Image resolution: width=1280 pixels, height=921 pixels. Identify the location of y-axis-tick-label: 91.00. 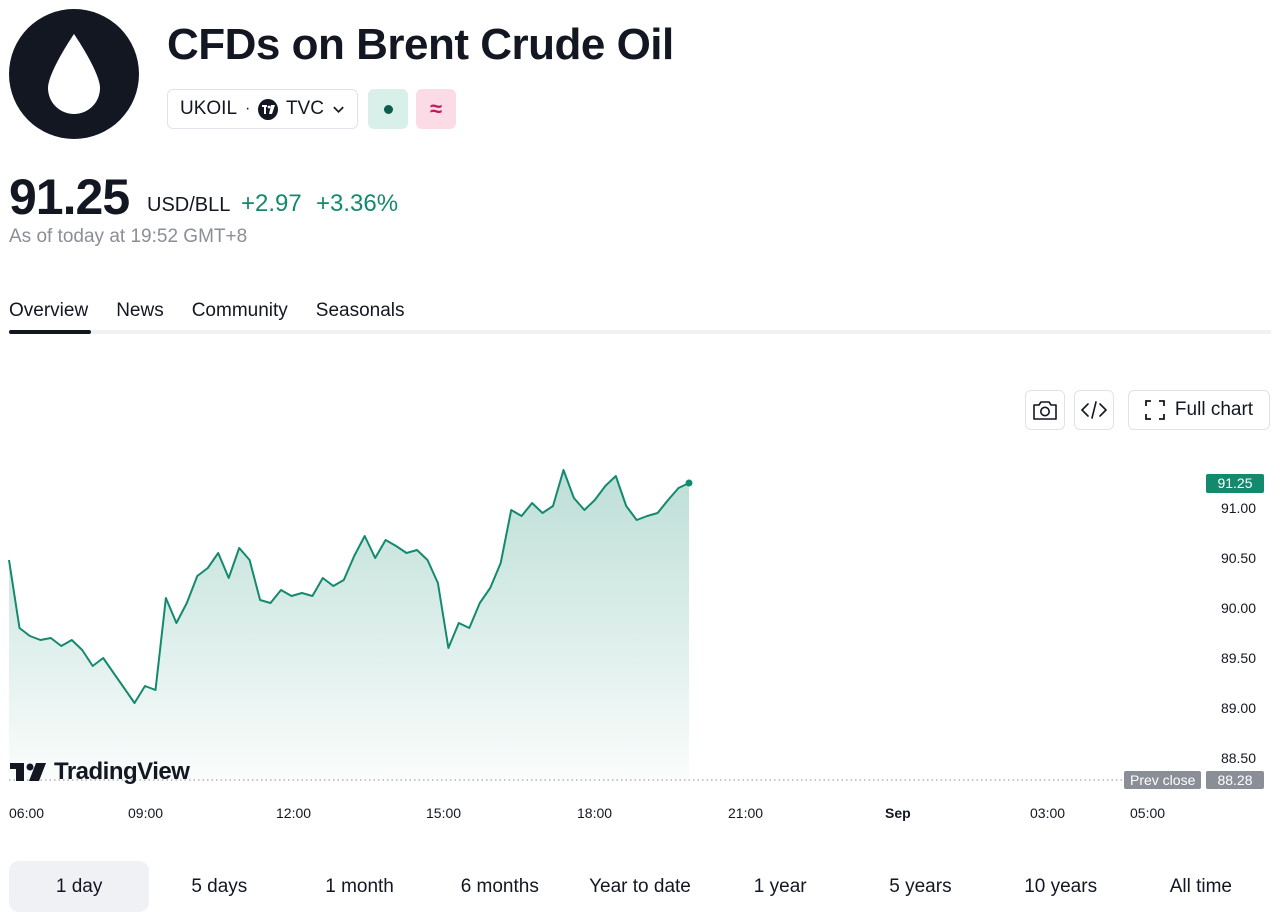
(1238, 508).